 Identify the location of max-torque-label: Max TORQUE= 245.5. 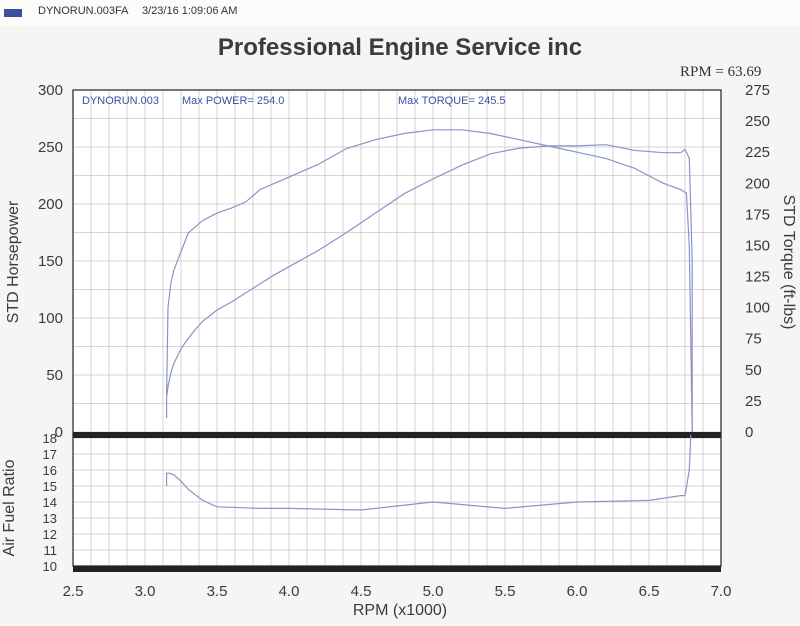
(452, 101).